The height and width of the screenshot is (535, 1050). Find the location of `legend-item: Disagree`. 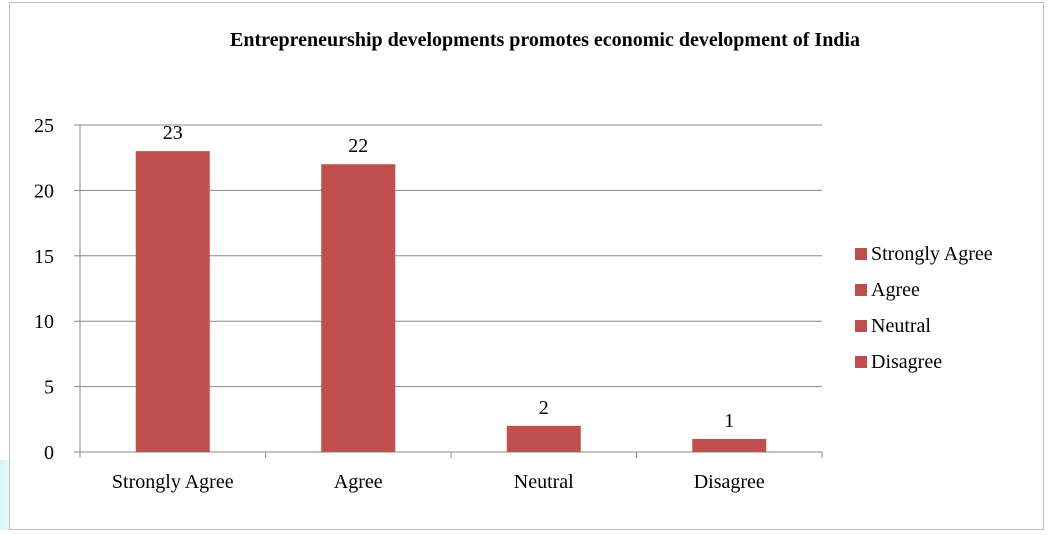

legend-item: Disagree is located at coordinates (947, 362).